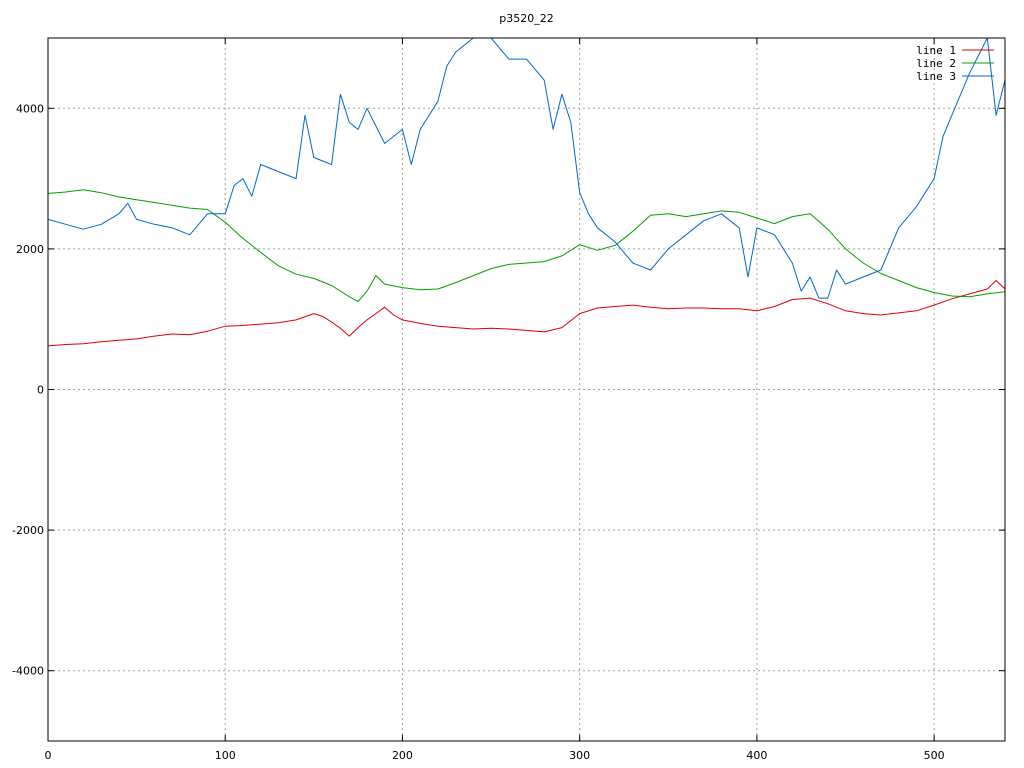  What do you see at coordinates (934, 755) in the screenshot?
I see `x-tick-label: 500` at bounding box center [934, 755].